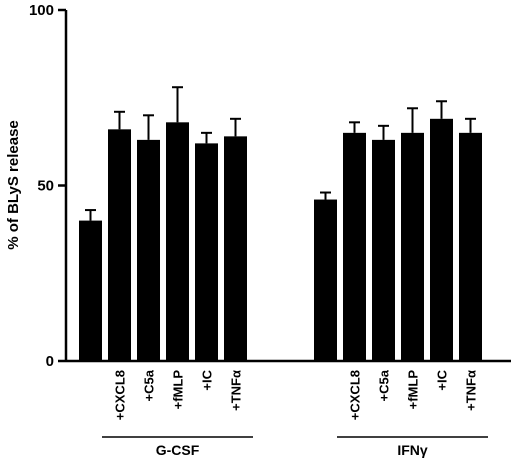 This screenshot has height=462, width=520. I want to click on category-label-0-5: +TNFα, so click(236, 390).